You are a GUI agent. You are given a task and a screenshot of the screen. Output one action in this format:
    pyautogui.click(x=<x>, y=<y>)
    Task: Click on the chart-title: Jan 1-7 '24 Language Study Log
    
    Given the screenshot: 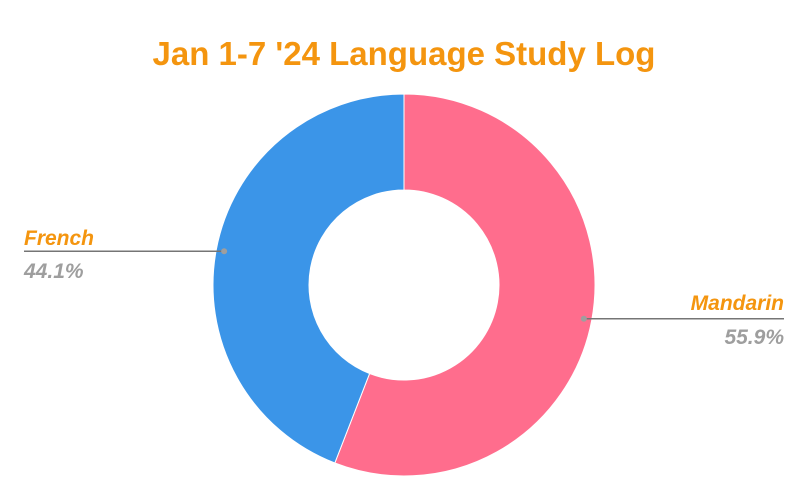 What is the action you would take?
    pyautogui.click(x=404, y=53)
    